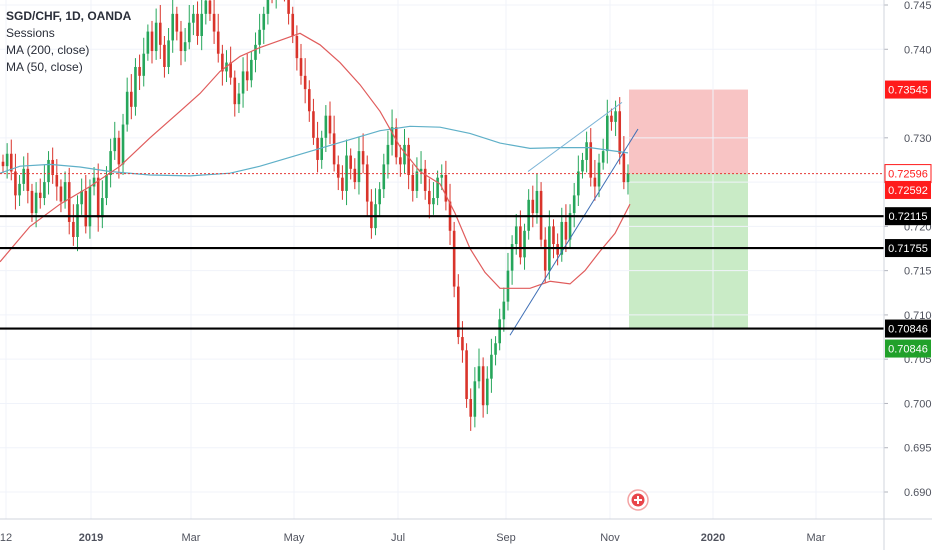 This screenshot has height=550, width=932. What do you see at coordinates (908, 249) in the screenshot?
I see `level-price-label: 0.71755` at bounding box center [908, 249].